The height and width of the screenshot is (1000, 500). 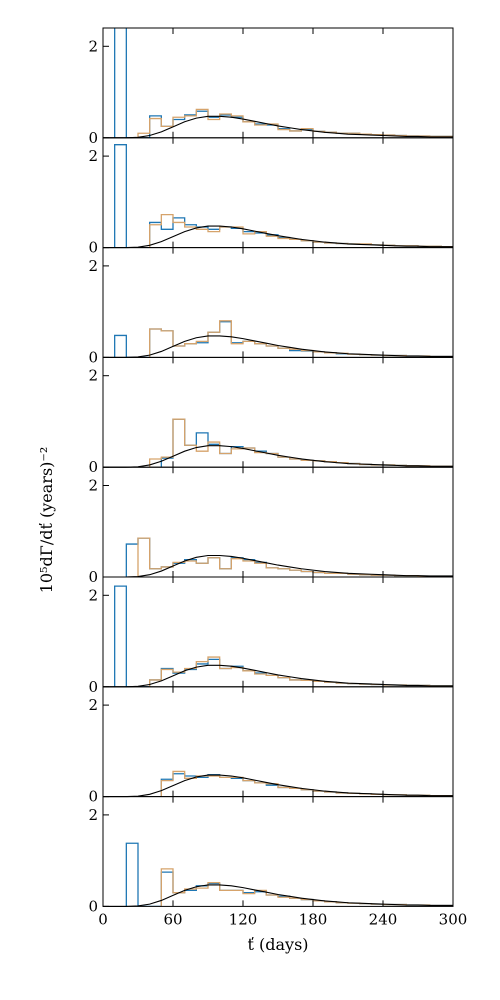 What do you see at coordinates (46, 520) in the screenshot?
I see `y-axis-label: 10⁵dΓ/dť (years)⁻²` at bounding box center [46, 520].